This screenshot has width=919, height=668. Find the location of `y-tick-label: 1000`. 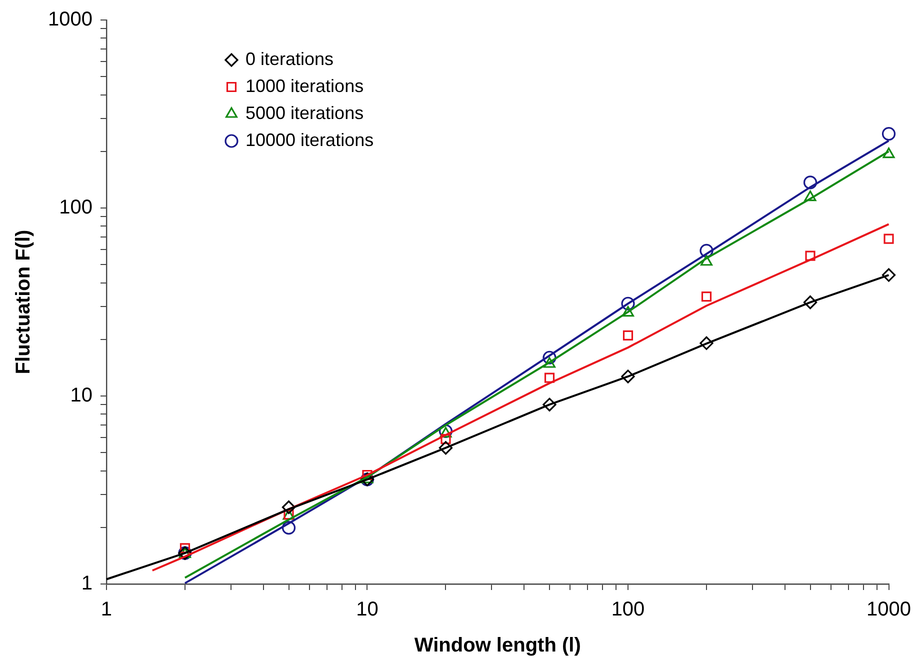

y-tick-label: 1000 is located at coordinates (70, 19).